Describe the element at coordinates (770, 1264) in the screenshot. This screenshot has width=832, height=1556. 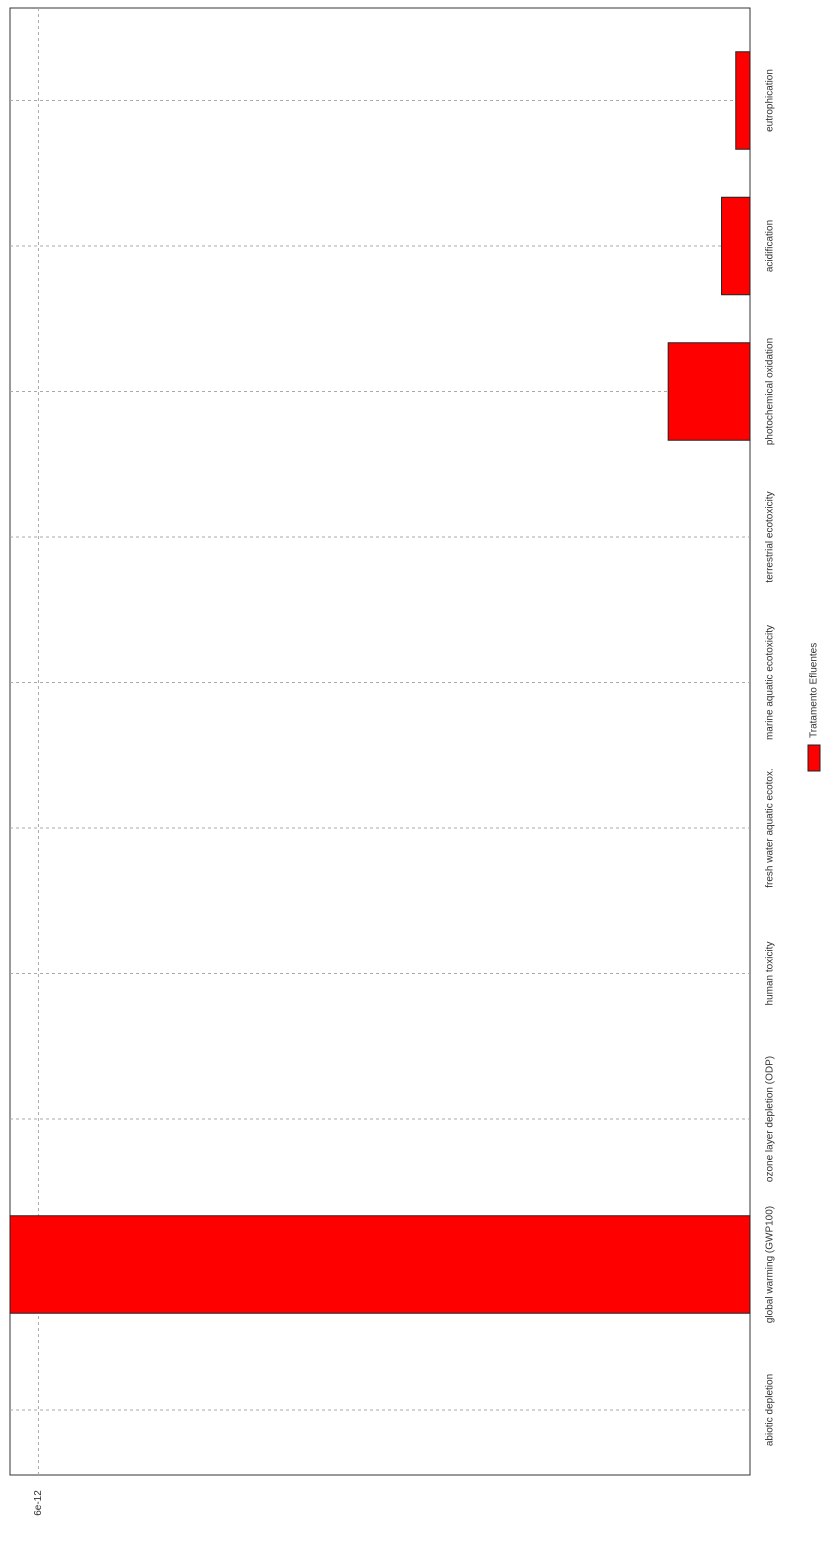
I see `category-label: global warming (GWP100)` at that location.